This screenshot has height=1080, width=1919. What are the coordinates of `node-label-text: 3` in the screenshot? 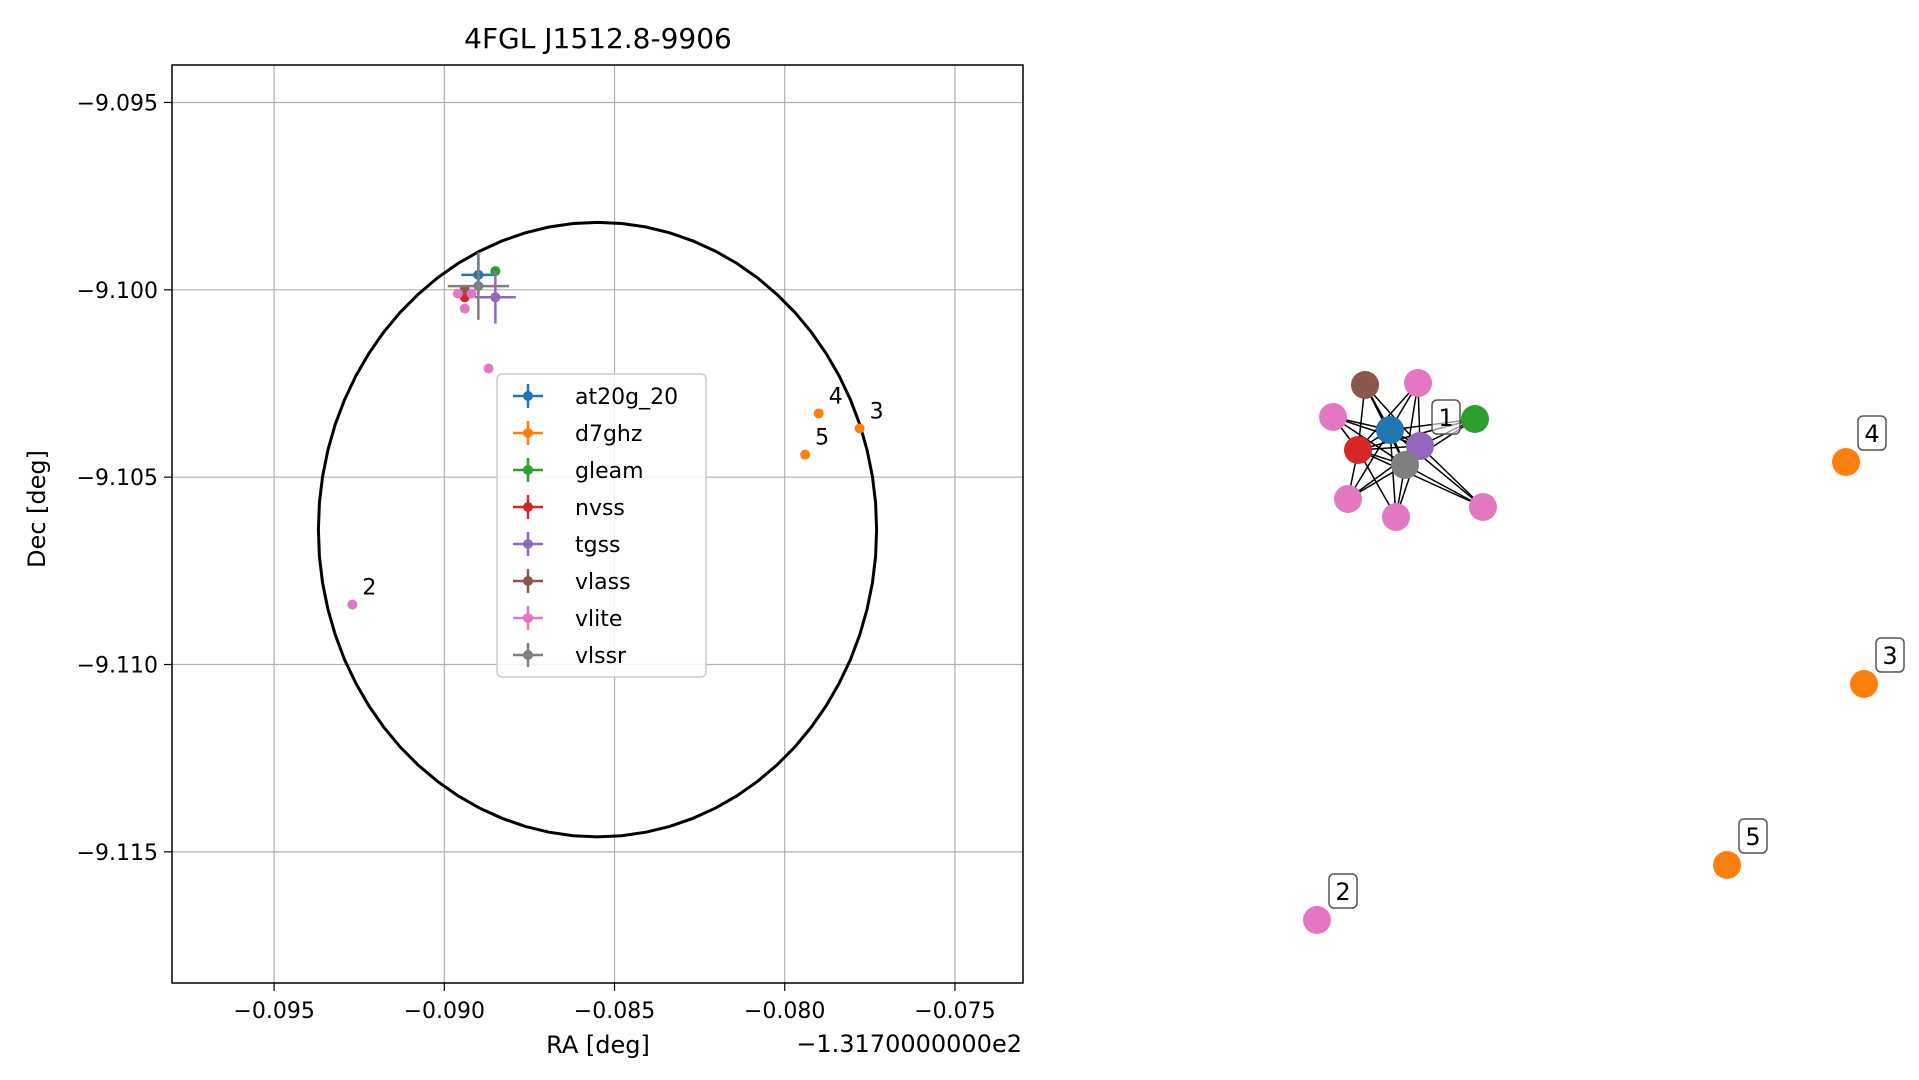 It's located at (1889, 656).